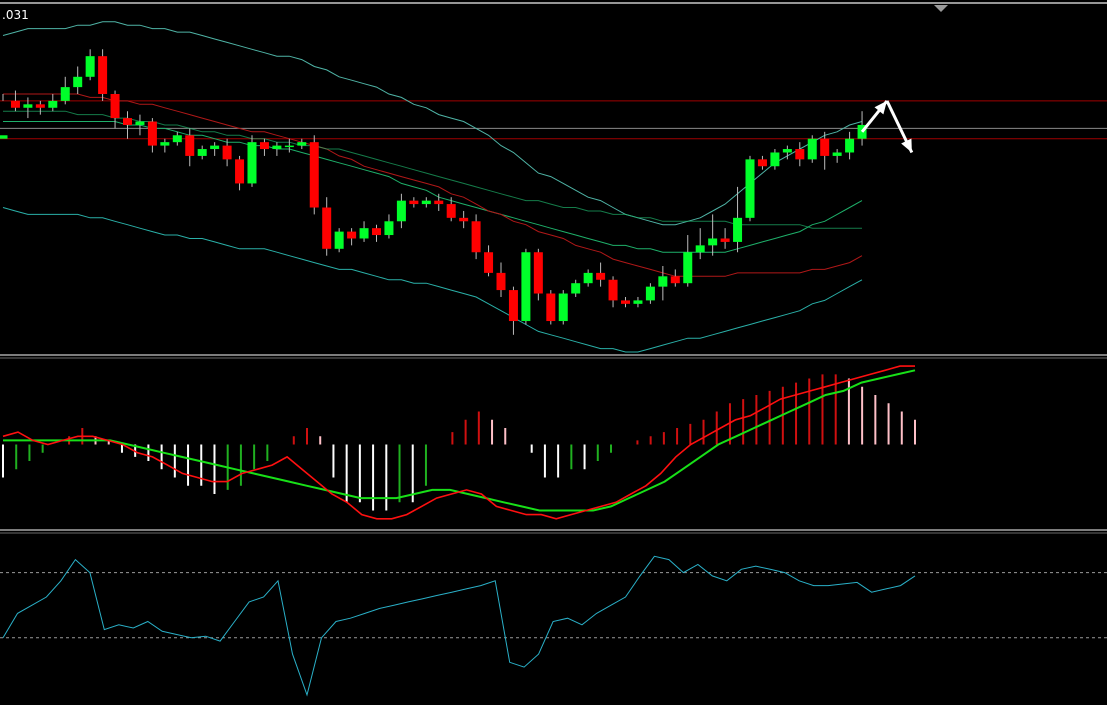 The height and width of the screenshot is (705, 1107). I want to click on forecast-arrows, so click(887, 126).